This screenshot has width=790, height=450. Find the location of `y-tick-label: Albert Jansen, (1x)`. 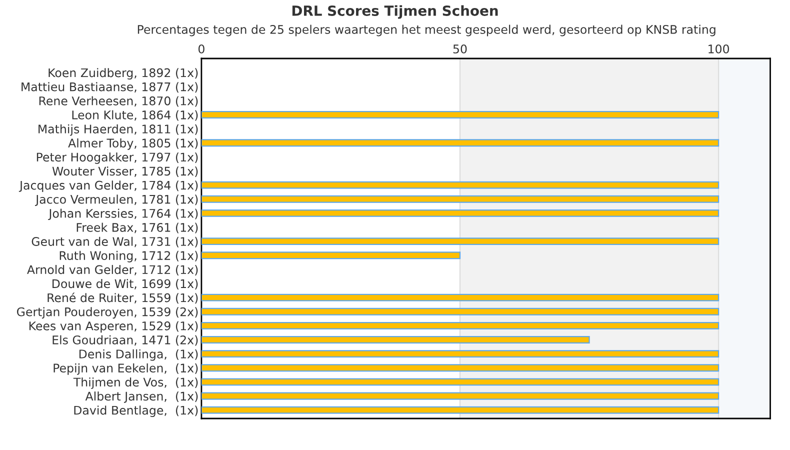

y-tick-label: Albert Jansen, (1x) is located at coordinates (141, 397).